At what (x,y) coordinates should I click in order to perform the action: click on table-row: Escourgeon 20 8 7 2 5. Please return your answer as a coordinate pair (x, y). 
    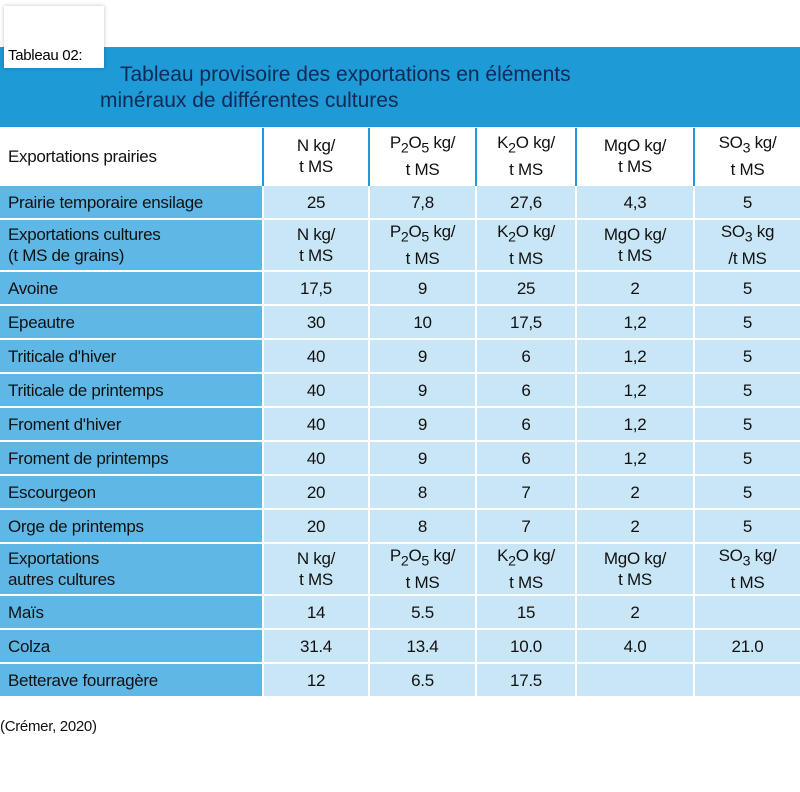
    Looking at the image, I should click on (400, 491).